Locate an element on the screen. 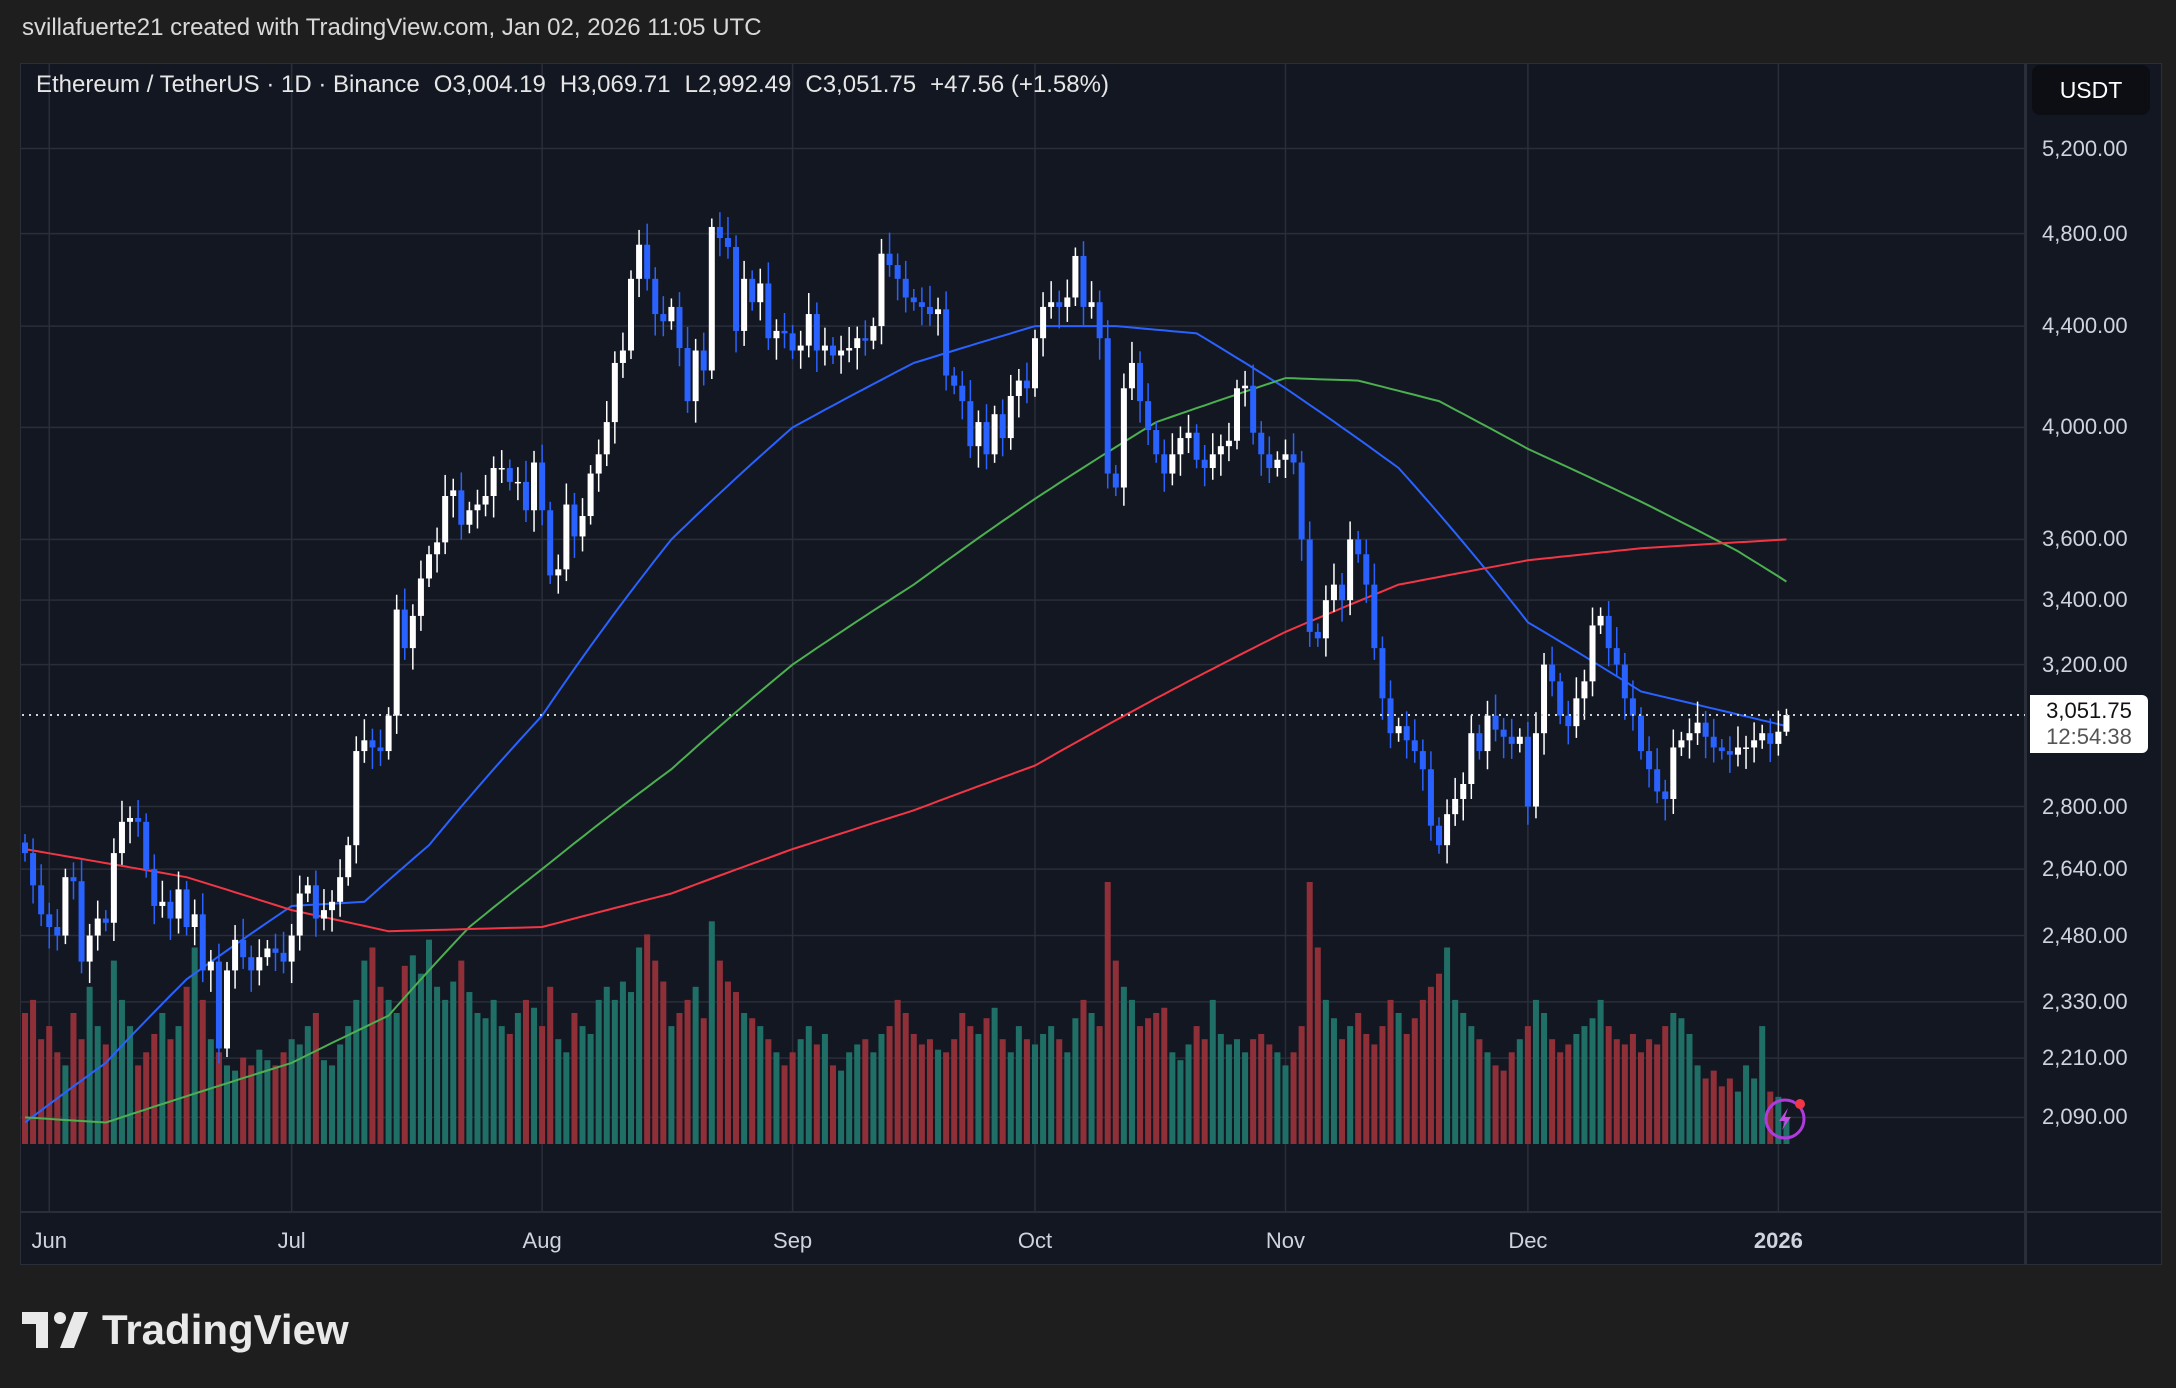 This screenshot has width=2176, height=1388. lightning-icon is located at coordinates (1785, 1119).